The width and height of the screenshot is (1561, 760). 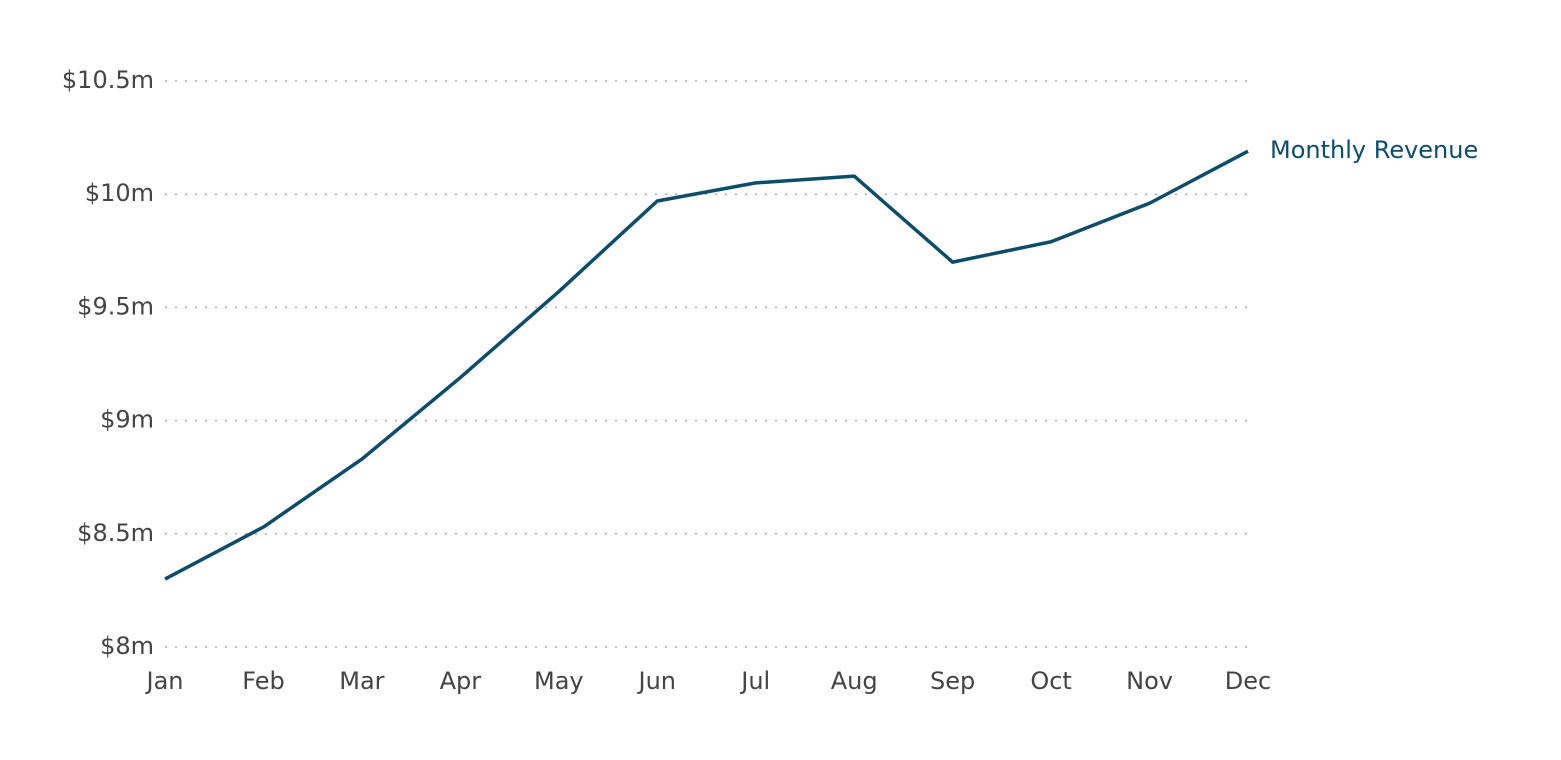 What do you see at coordinates (1149, 681) in the screenshot?
I see `x-tick-label: Nov` at bounding box center [1149, 681].